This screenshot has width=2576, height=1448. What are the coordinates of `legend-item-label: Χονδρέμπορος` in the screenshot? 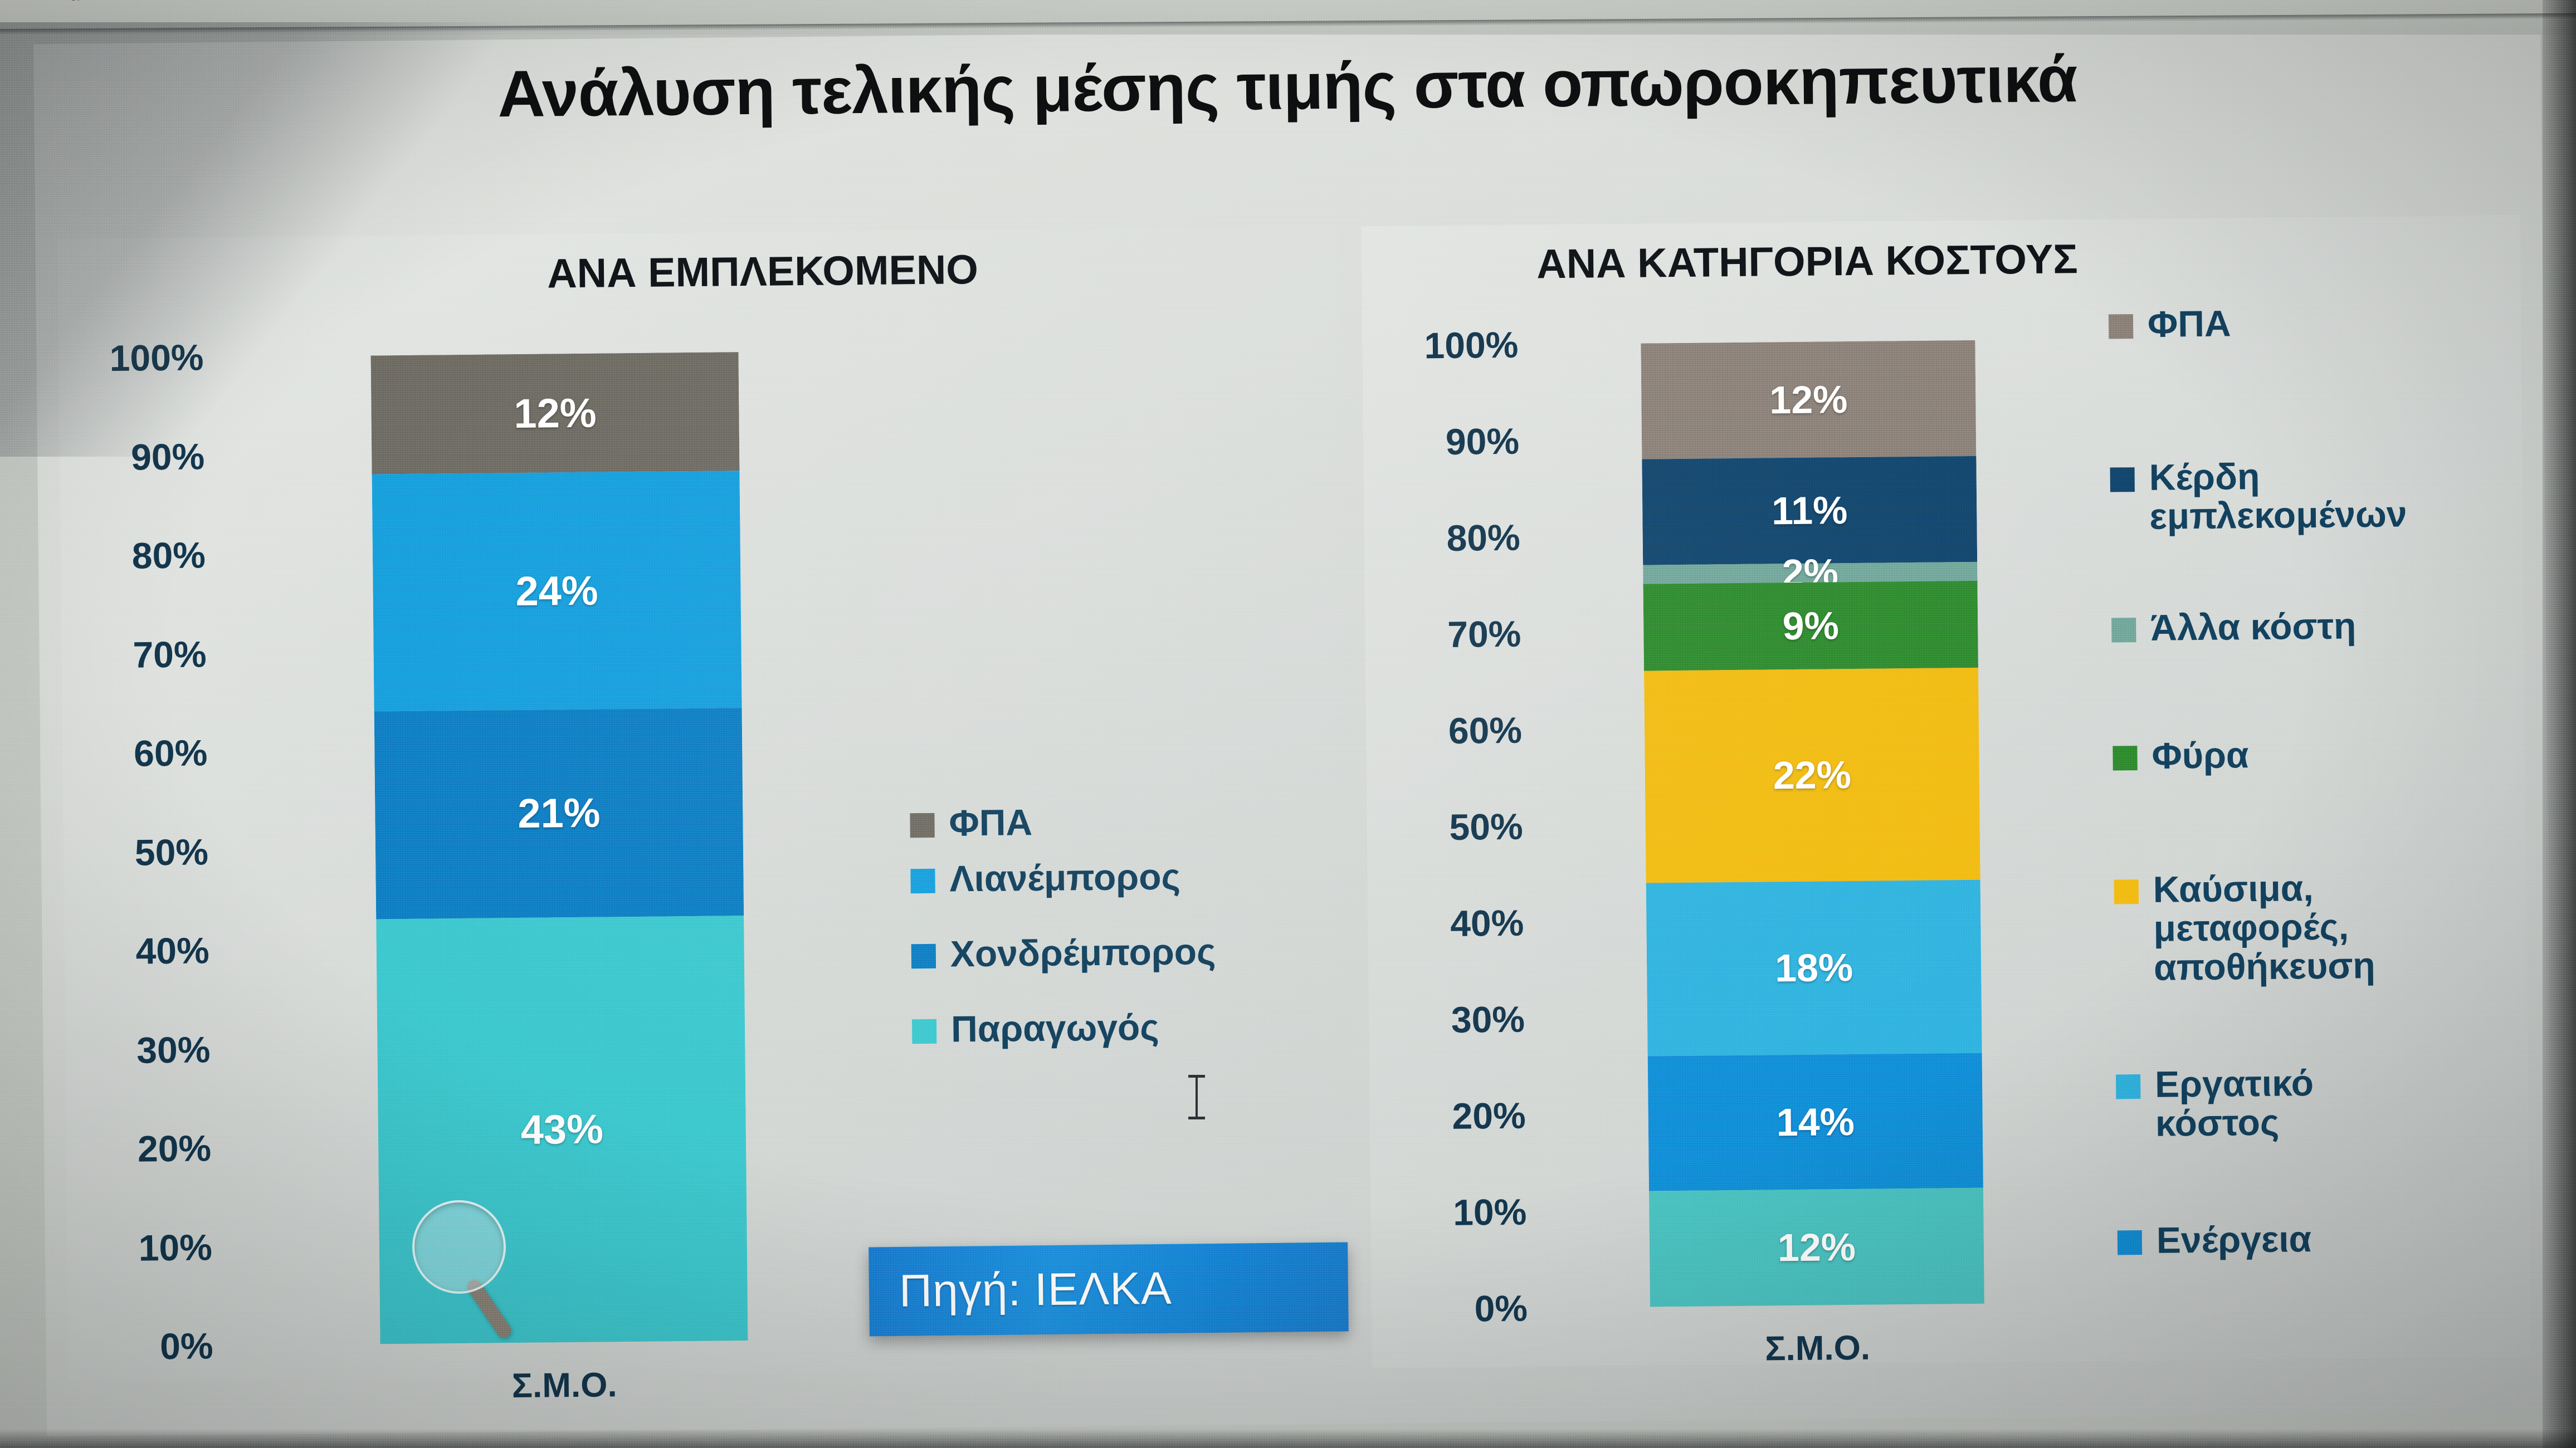 It's located at (1083, 952).